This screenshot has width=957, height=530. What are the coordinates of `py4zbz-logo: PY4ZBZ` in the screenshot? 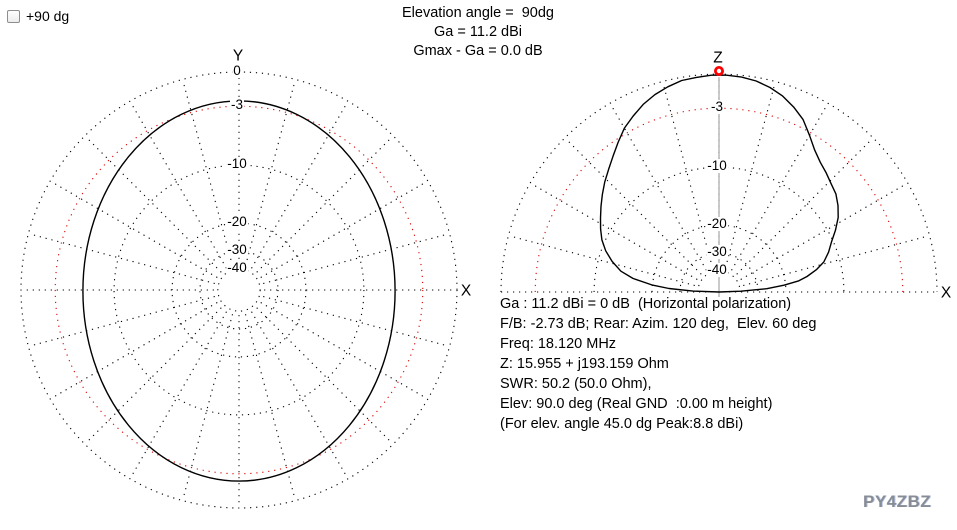 It's located at (897, 501).